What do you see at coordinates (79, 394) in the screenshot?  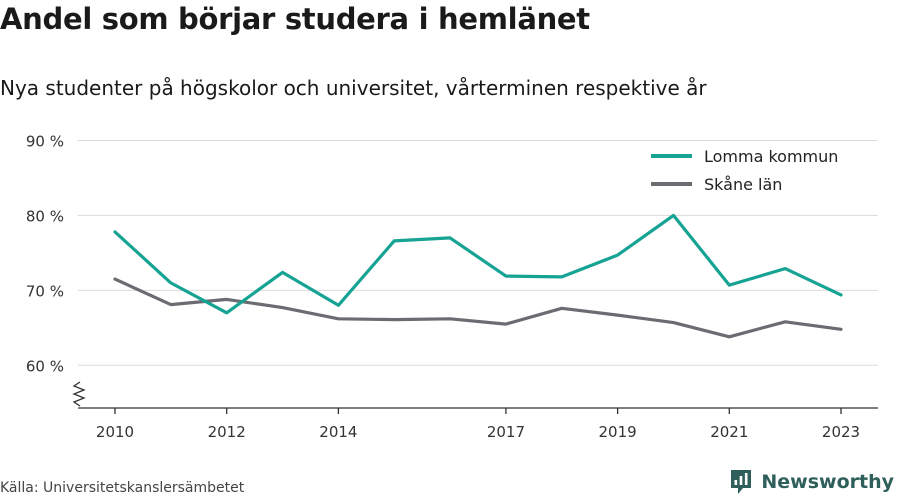 I see `axis-break-mark` at bounding box center [79, 394].